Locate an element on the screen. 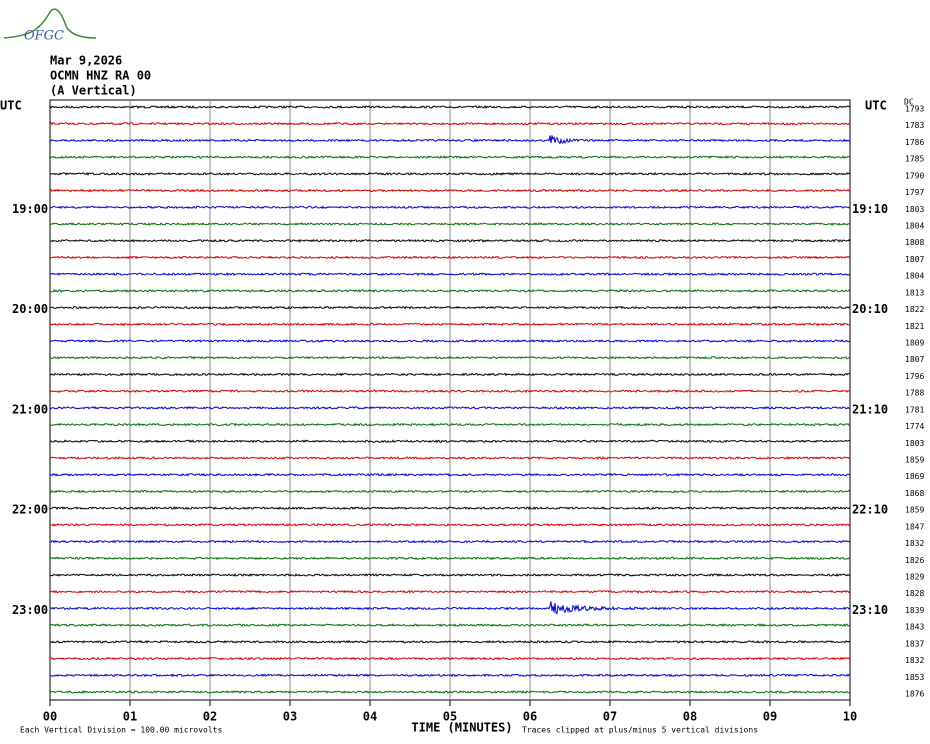 This screenshot has width=930, height=744. station: OCMN HNZ RA 00 is located at coordinates (100, 76).